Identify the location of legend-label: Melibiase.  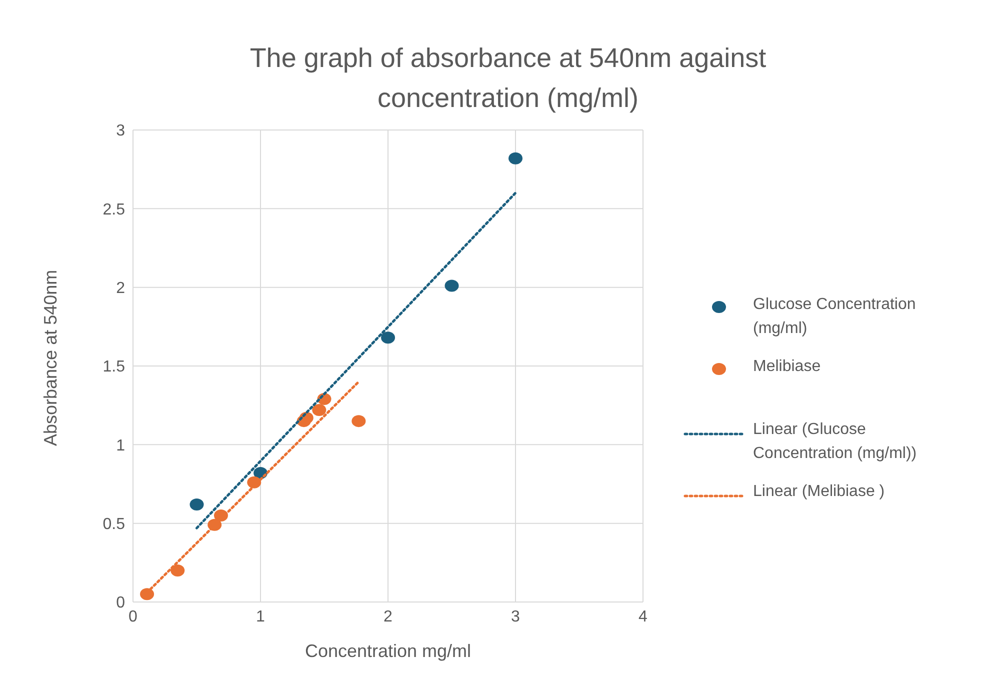
(787, 367).